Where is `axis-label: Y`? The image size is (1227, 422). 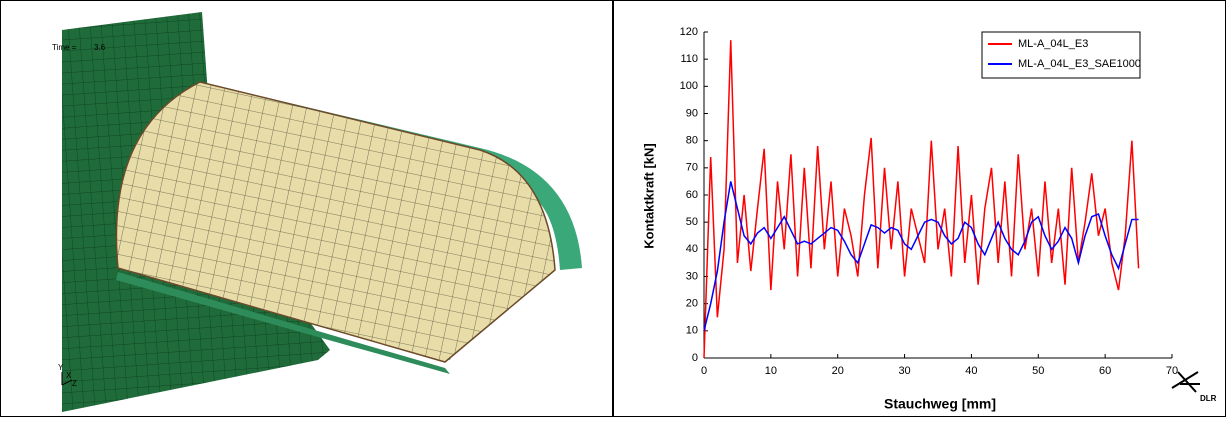
axis-label: Y is located at coordinates (61, 367).